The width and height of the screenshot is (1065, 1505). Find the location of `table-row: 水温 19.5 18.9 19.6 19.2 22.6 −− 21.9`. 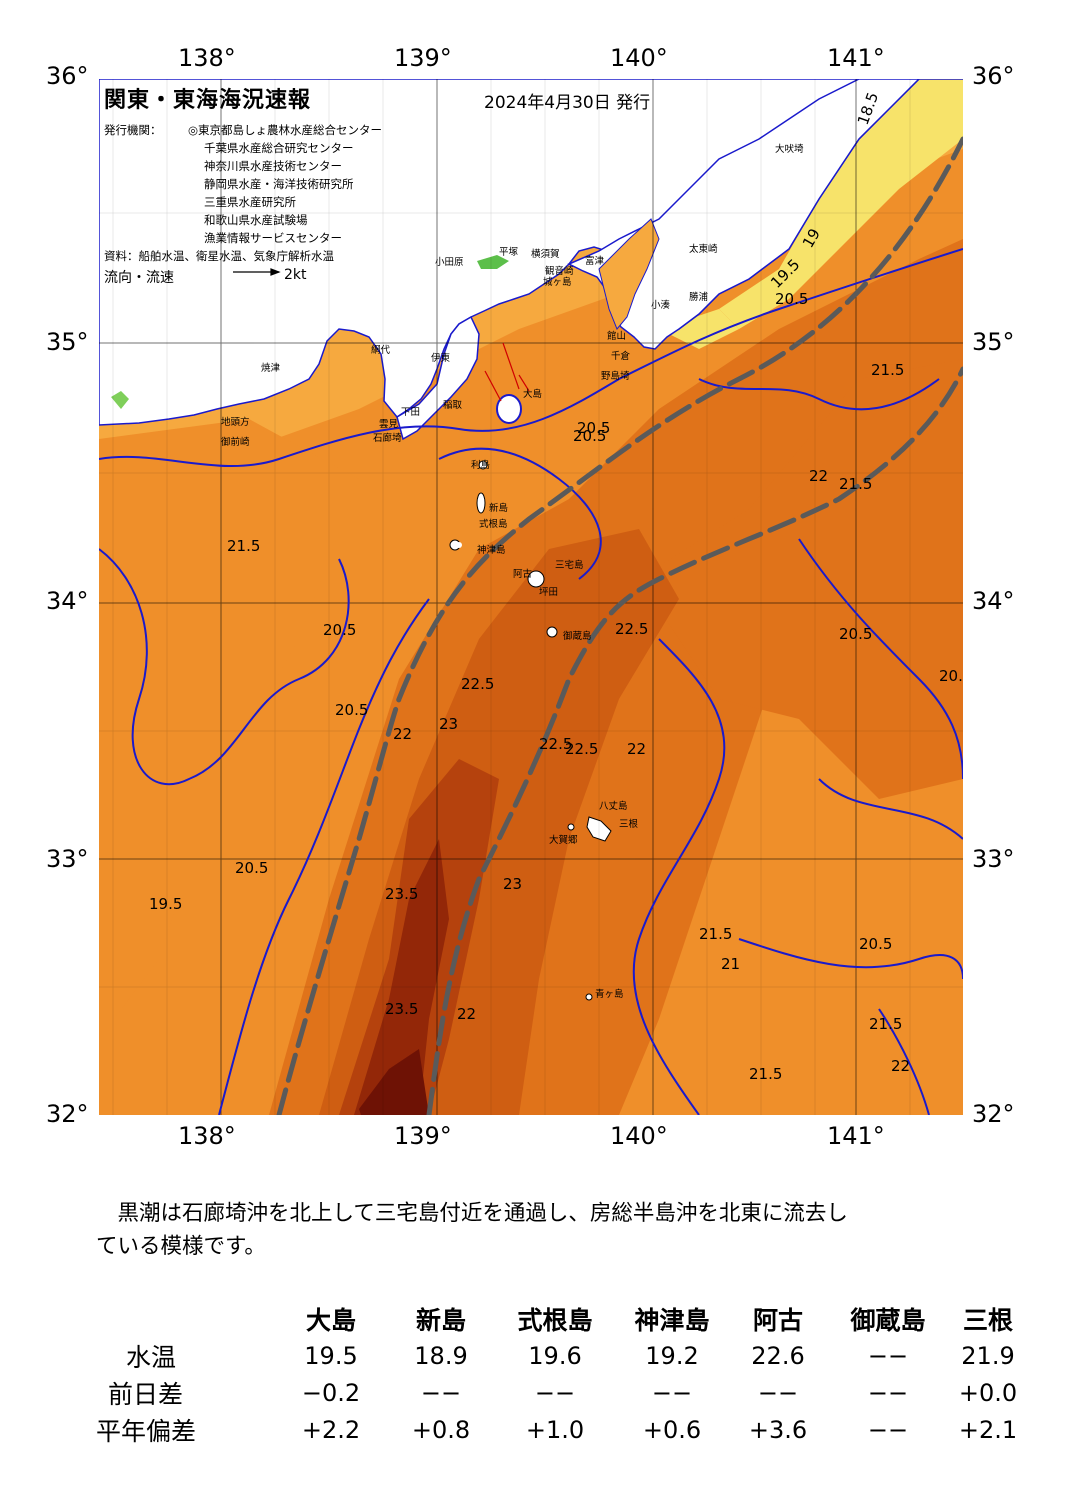

table-row: 水温 19.5 18.9 19.6 19.2 22.6 −− 21.9 is located at coordinates (562, 1355).